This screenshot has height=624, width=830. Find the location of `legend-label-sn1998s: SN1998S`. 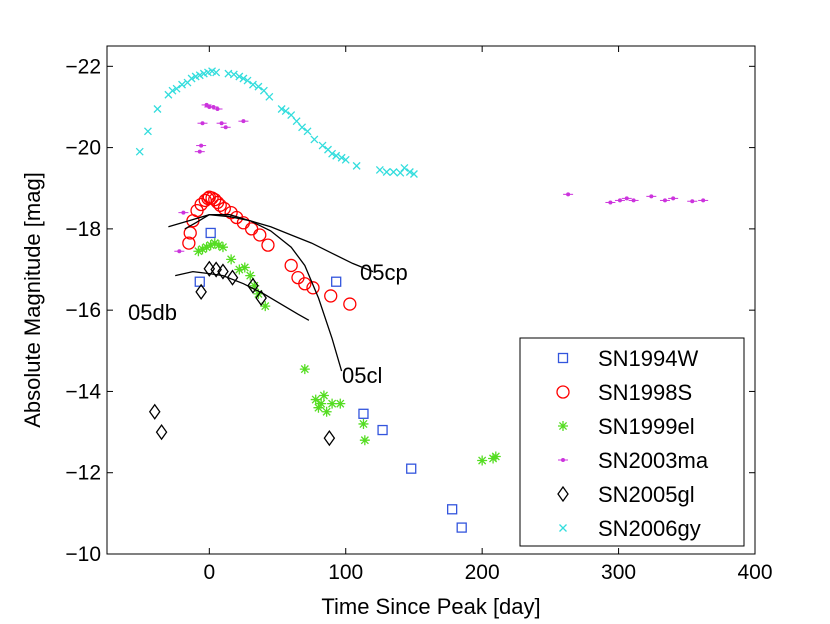

legend-label-sn1998s: SN1998S is located at coordinates (645, 392).